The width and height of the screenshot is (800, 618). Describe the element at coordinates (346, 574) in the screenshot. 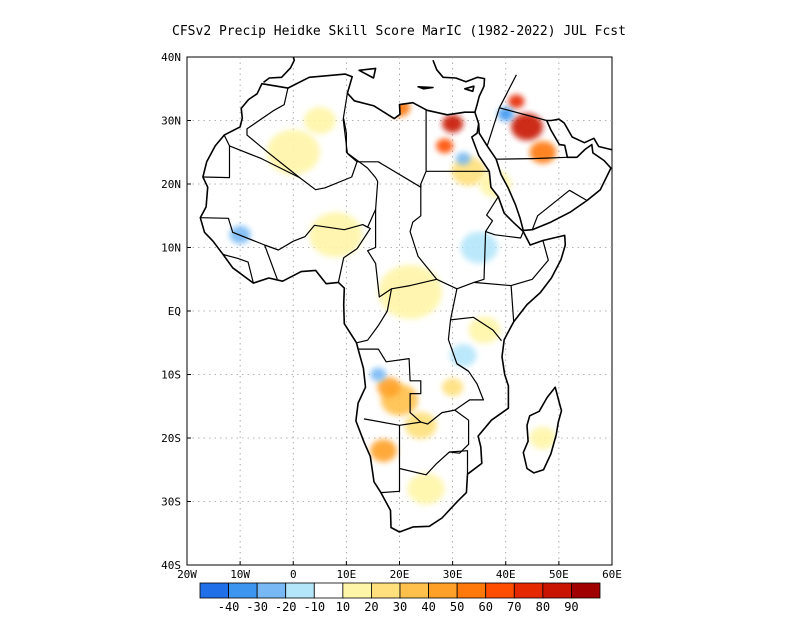

I see `lon-tick-label: 10E` at that location.